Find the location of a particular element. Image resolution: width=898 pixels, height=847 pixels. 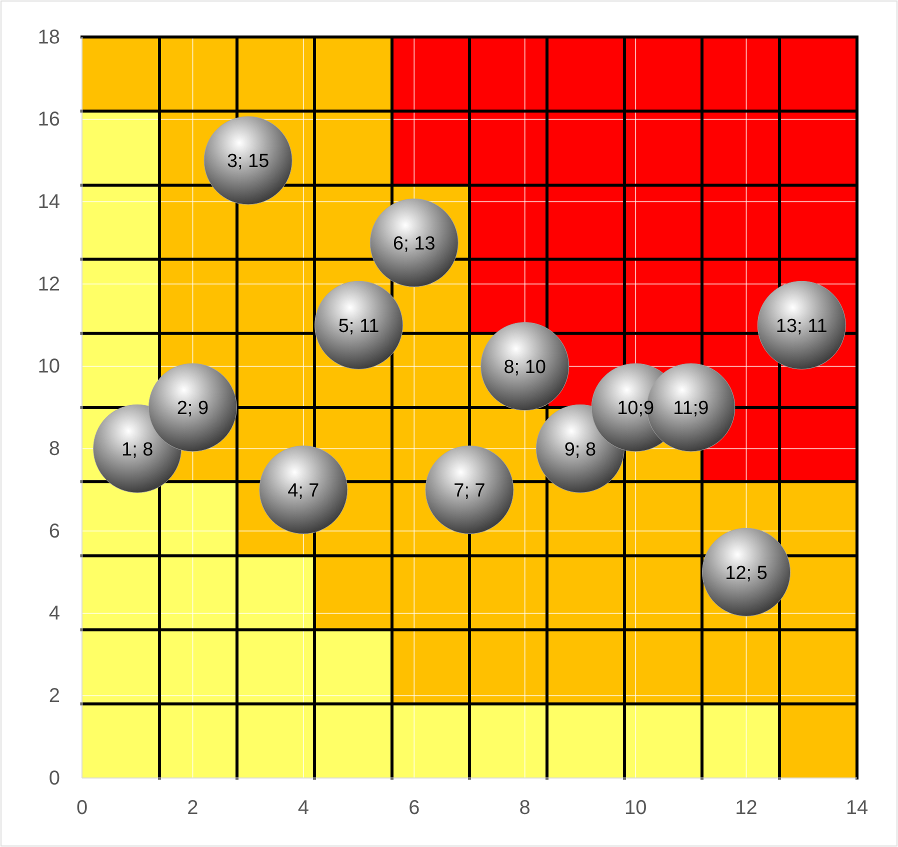

data-label: 5; 11 is located at coordinates (359, 326).